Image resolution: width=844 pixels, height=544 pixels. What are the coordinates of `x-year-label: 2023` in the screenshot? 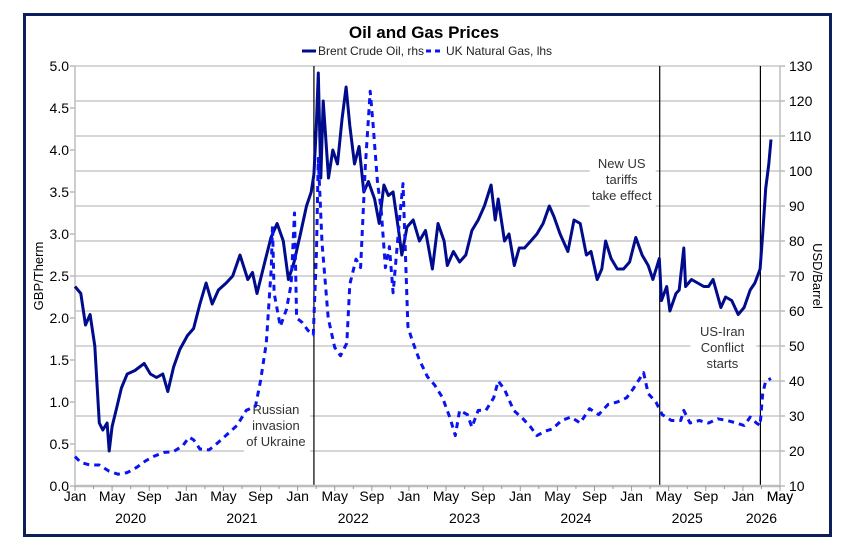 It's located at (464, 518).